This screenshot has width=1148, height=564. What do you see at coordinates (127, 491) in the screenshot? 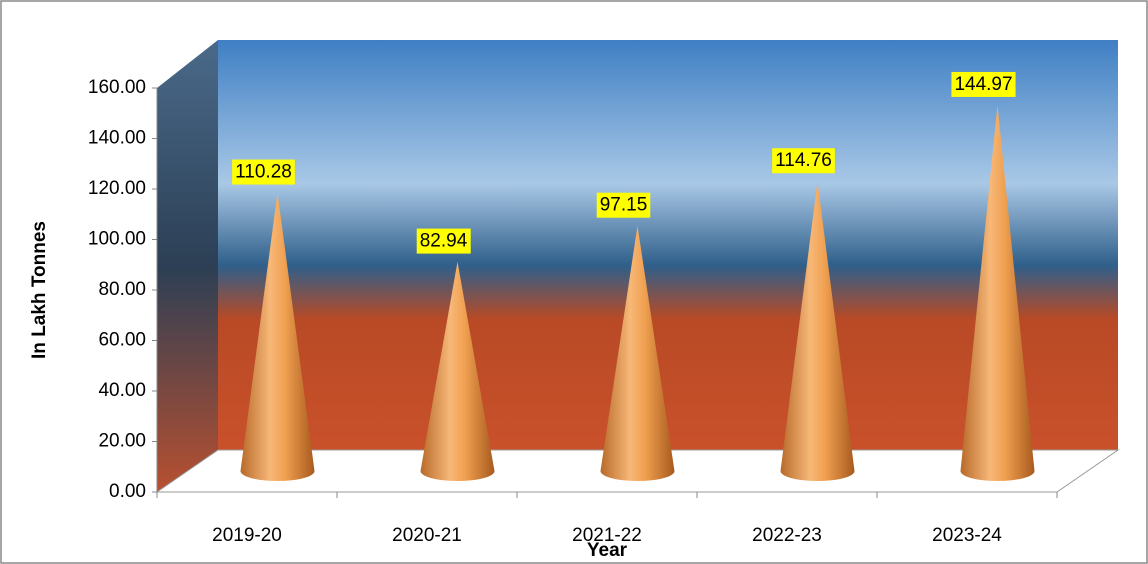
I see `y-tick-label: 0.00` at bounding box center [127, 491].